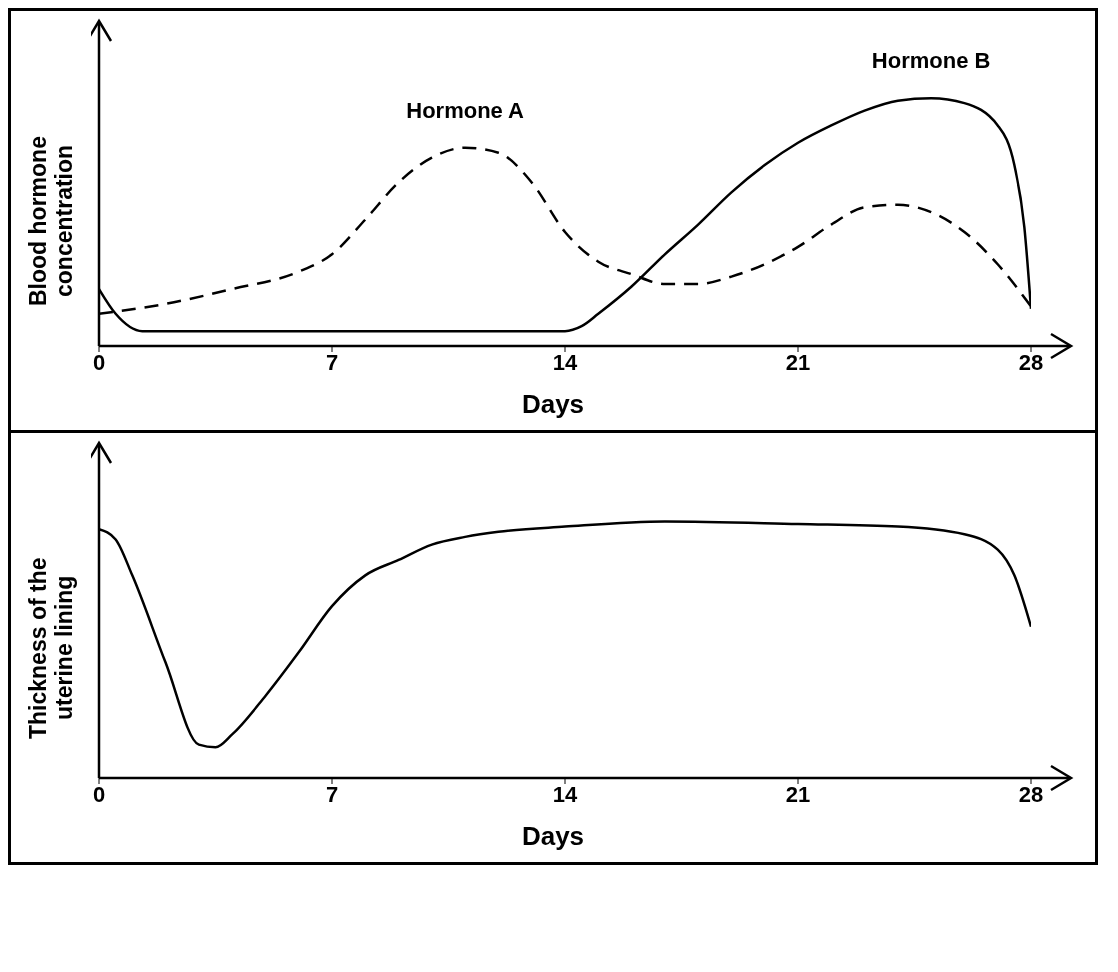  I want to click on y-axis-title: Thickness of the uterine lining, so click(51, 648).